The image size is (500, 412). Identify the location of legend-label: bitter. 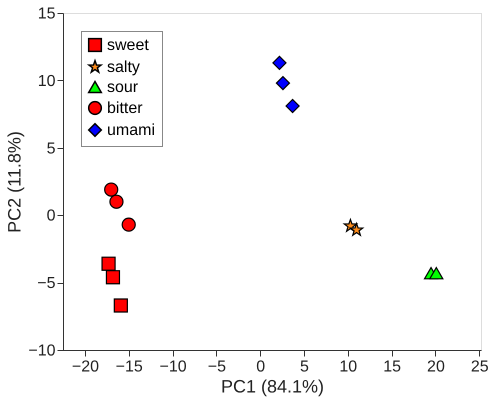
(125, 108).